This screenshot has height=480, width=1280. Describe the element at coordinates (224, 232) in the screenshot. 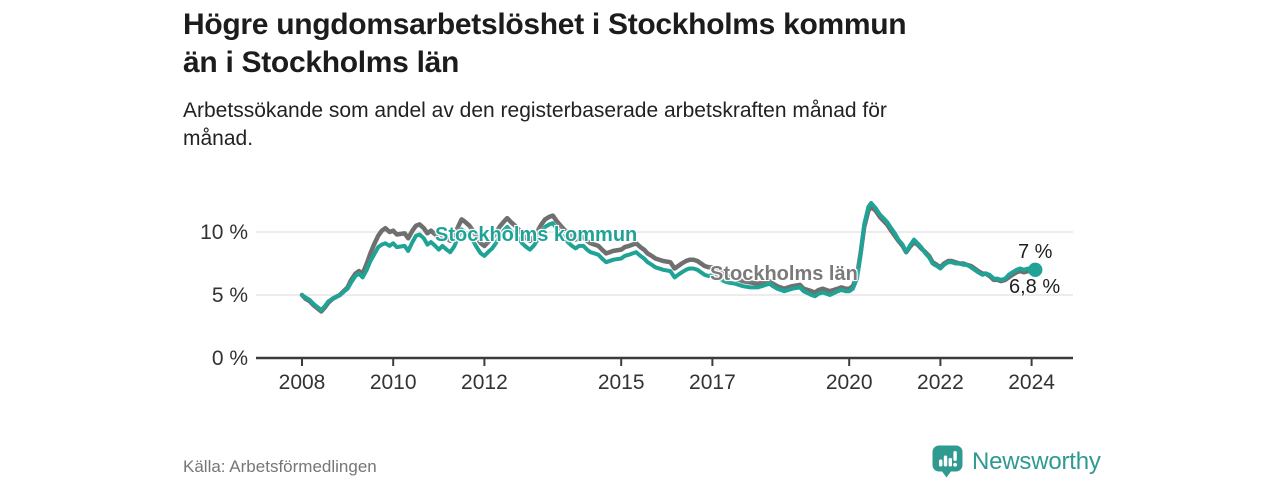

I see `y-tick-label: 10 %` at that location.